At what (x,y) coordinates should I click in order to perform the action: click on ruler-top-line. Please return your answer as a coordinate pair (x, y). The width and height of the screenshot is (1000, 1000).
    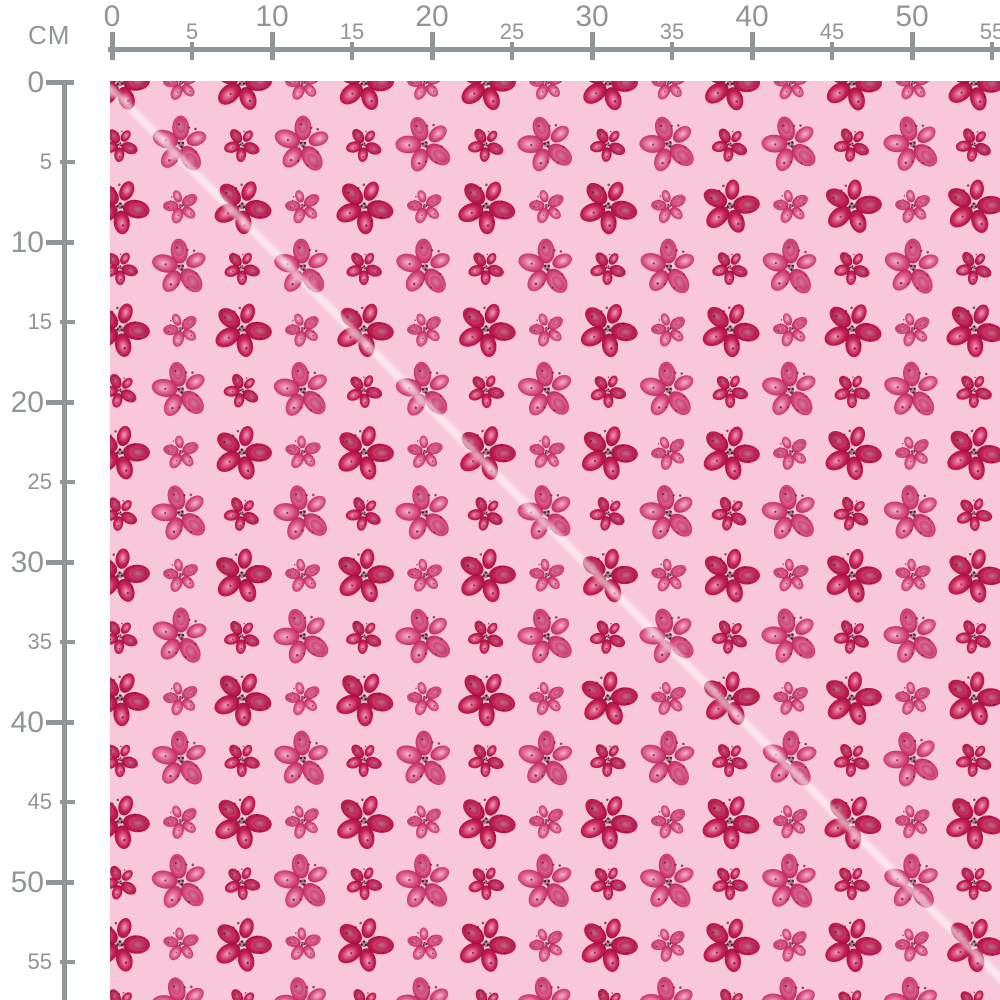
    Looking at the image, I should click on (554, 49).